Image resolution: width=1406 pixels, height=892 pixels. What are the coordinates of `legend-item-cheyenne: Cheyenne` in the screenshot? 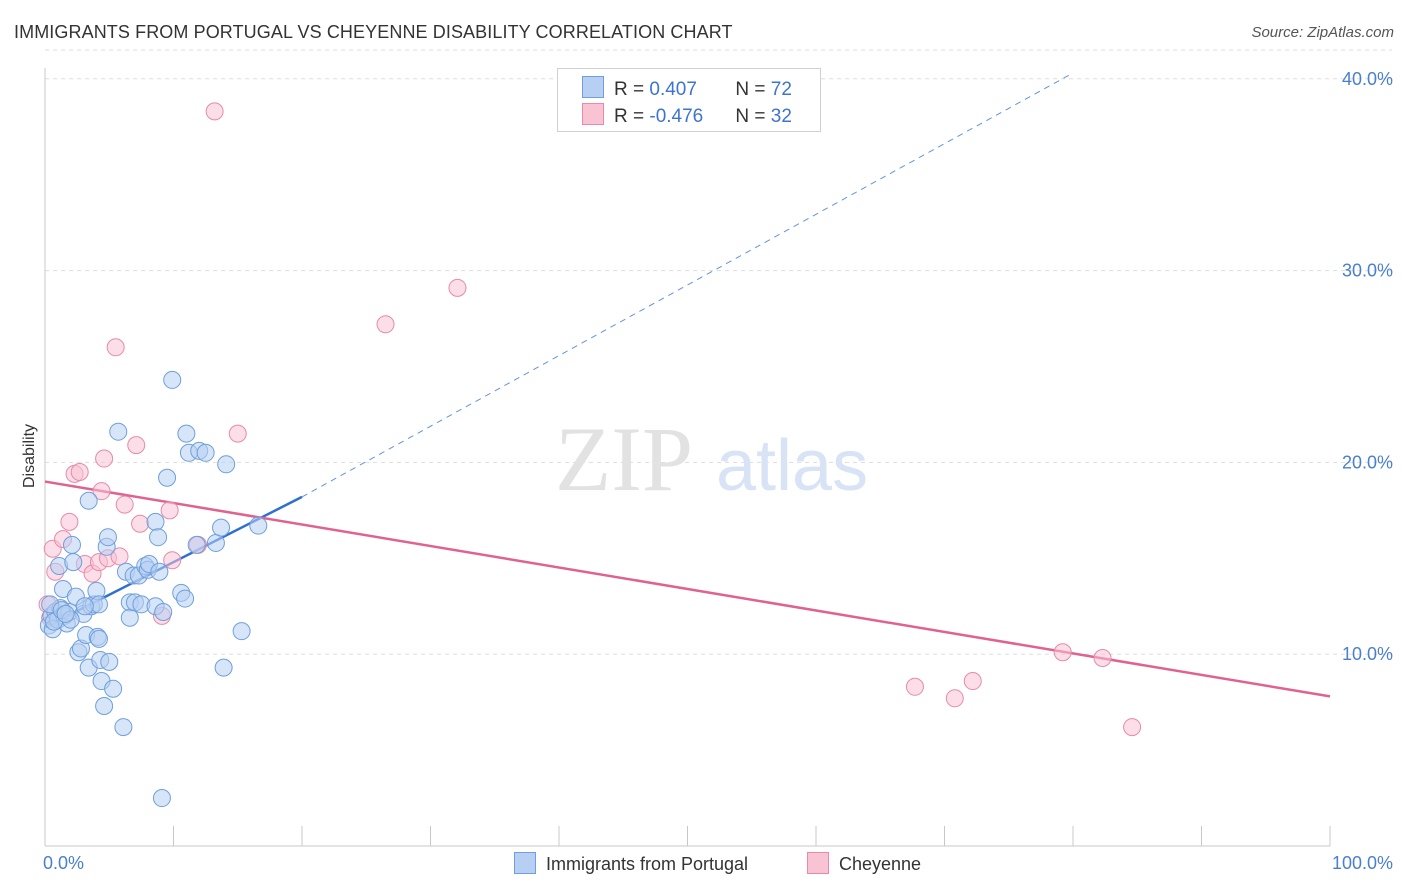 It's located at (864, 863).